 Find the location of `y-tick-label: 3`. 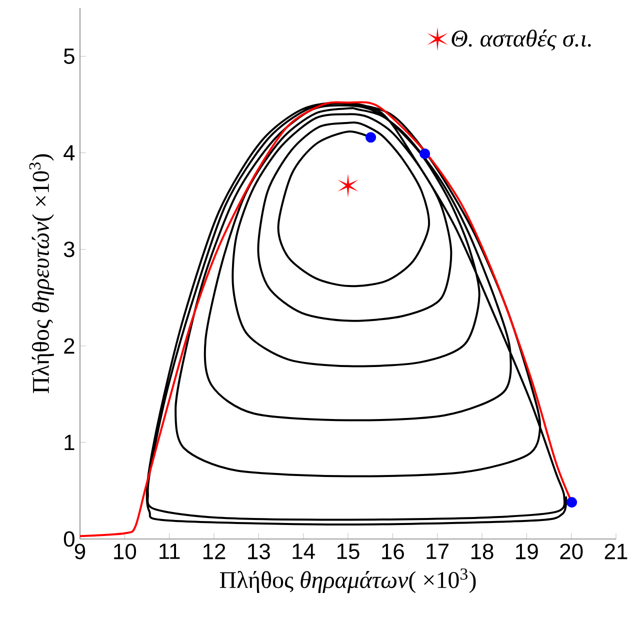

y-tick-label: 3 is located at coordinates (69, 250).